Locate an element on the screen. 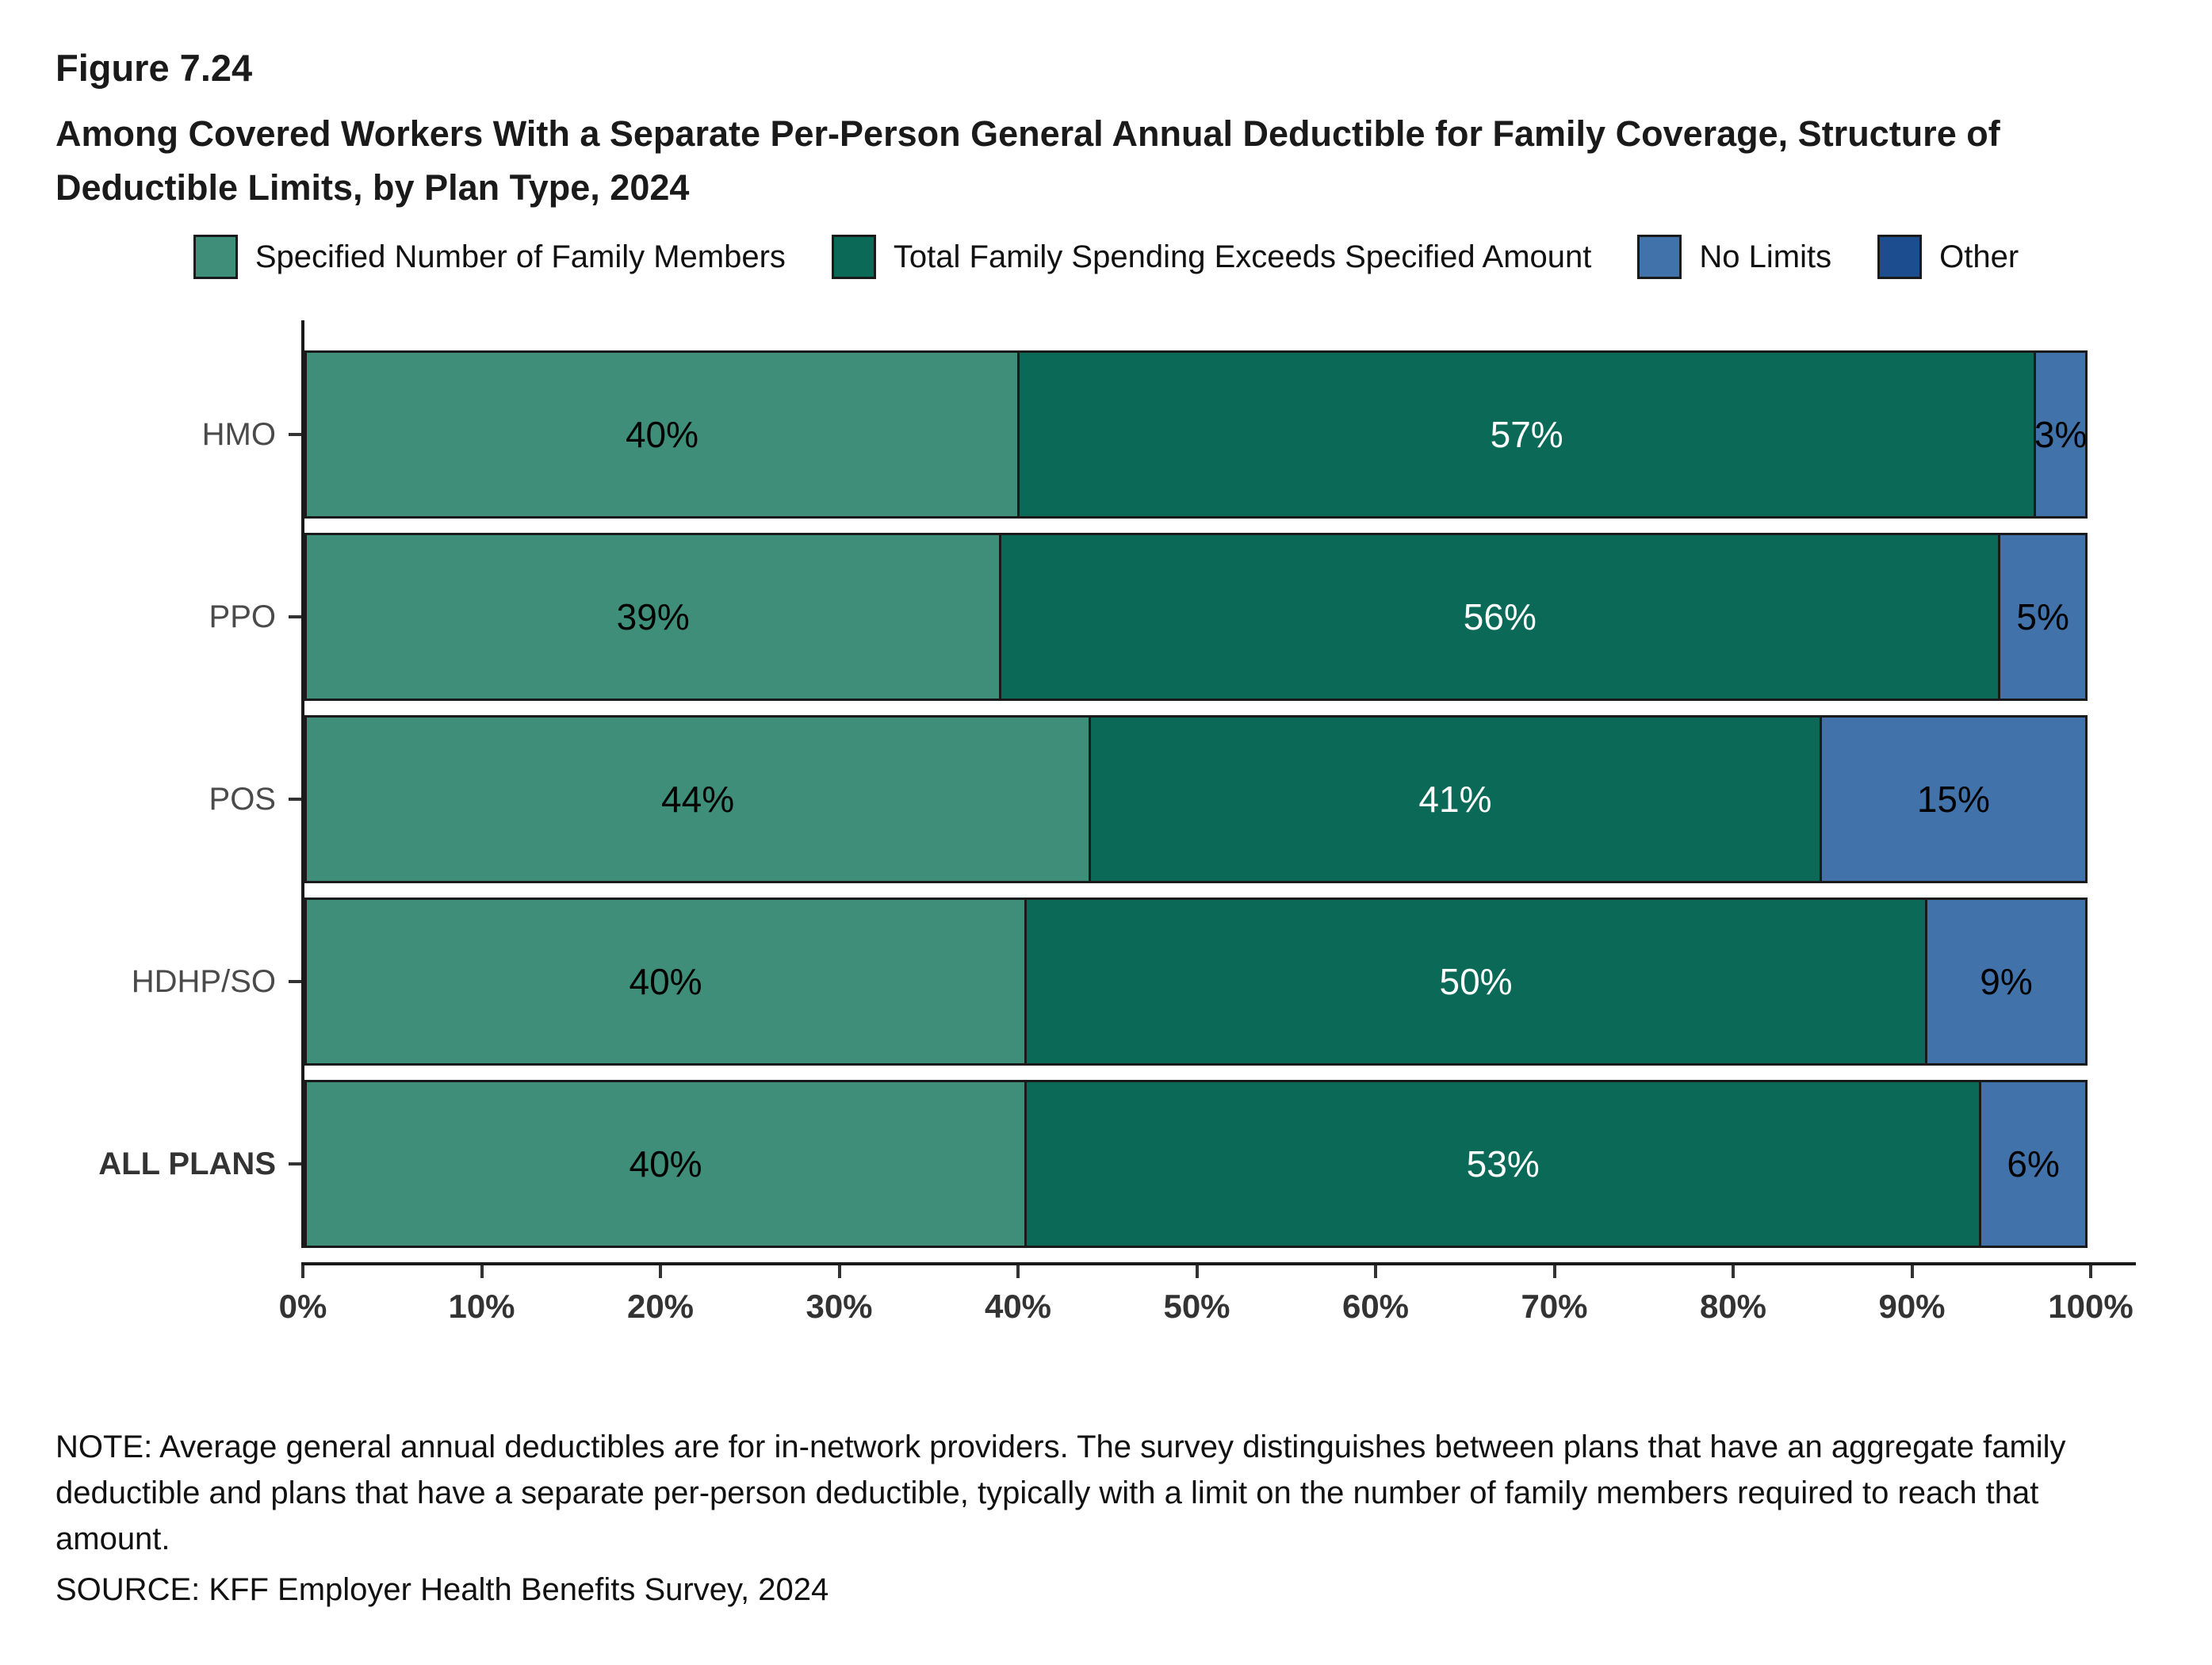  x-axis-tick-label: 80% is located at coordinates (1733, 1306).